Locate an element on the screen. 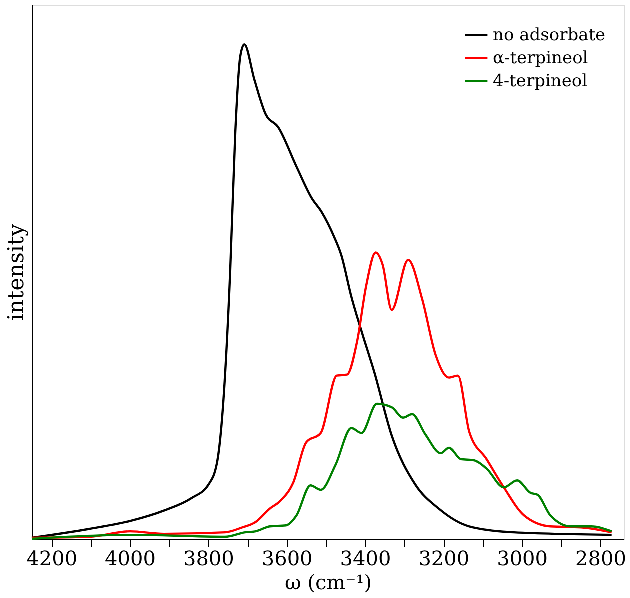 Image resolution: width=630 pixels, height=598 pixels. x-tick-label: 2800 is located at coordinates (601, 558).